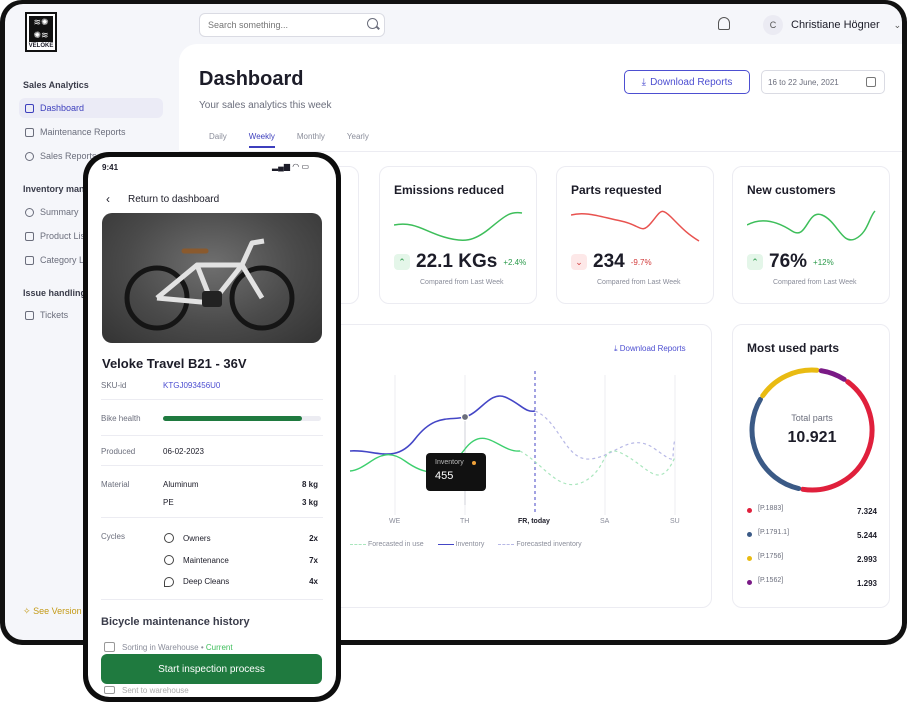 This screenshot has height=702, width=907. I want to click on bike-image, so click(212, 278).